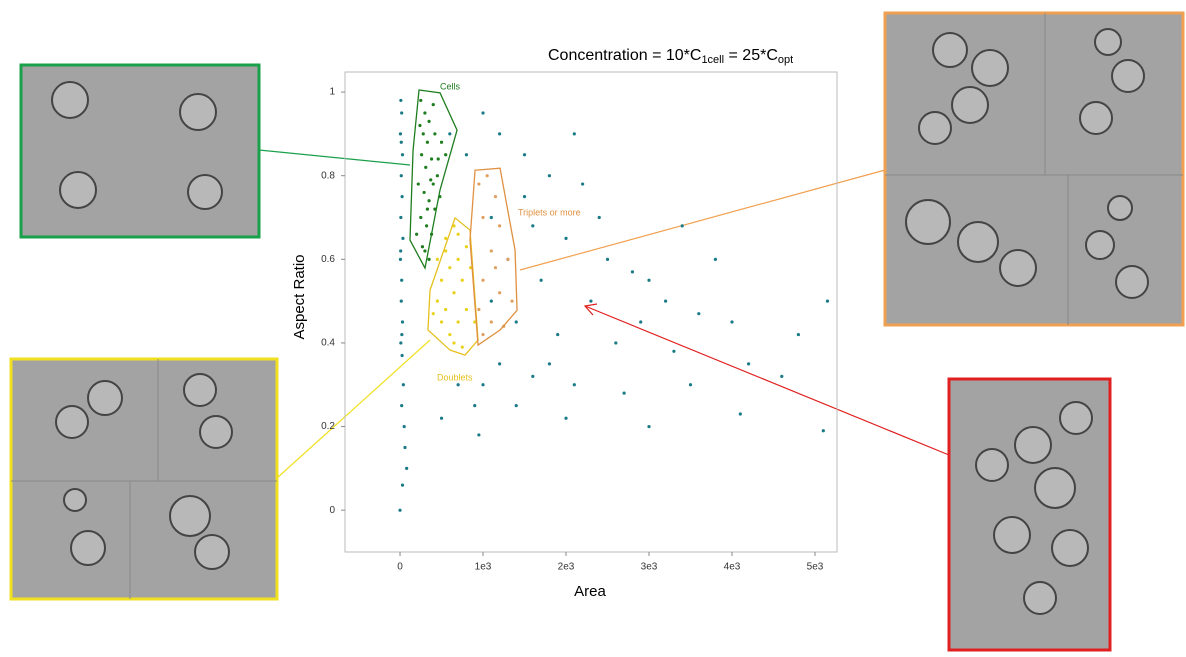 This screenshot has height=657, width=1186. Describe the element at coordinates (815, 567) in the screenshot. I see `x-tick-label: 5e3` at that location.